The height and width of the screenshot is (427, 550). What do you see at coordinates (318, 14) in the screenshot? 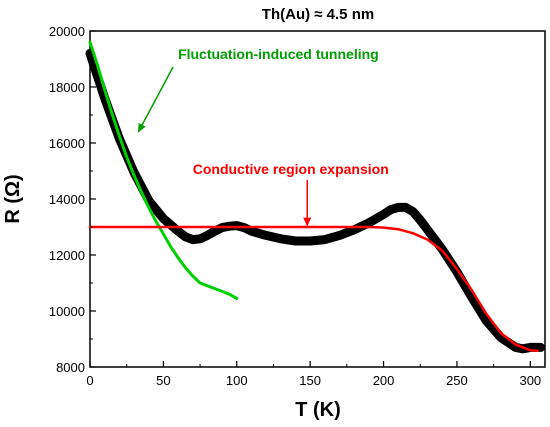
I see `chart-title: Th(Au) ≈ 4.5 nm` at bounding box center [318, 14].